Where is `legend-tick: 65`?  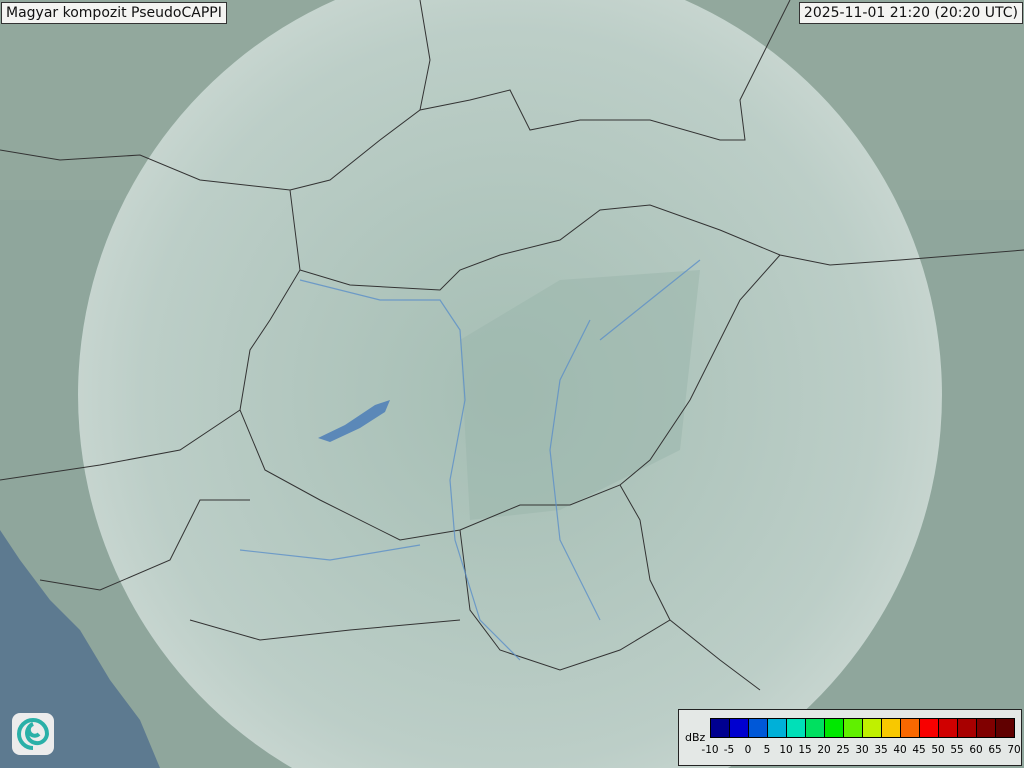 legend-tick: 65 is located at coordinates (995, 750).